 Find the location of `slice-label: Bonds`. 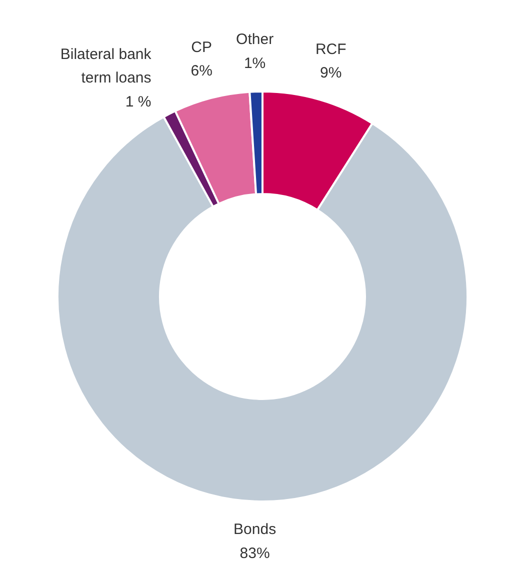

slice-label: Bonds is located at coordinates (255, 529).